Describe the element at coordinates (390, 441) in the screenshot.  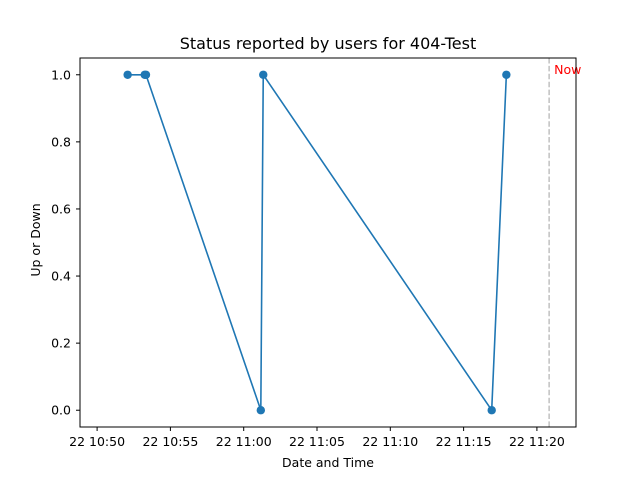
I see `x-tick-label: 22 11:10` at that location.